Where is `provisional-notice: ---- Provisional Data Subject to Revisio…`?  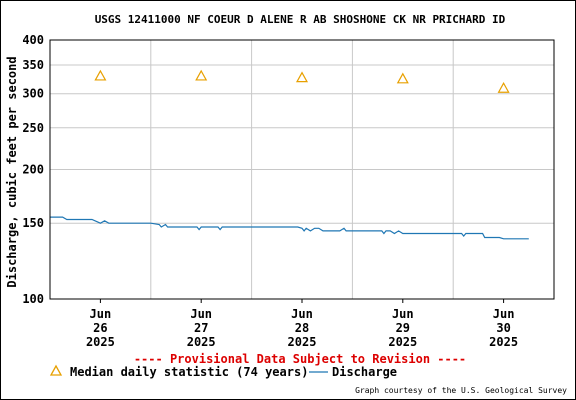
provisional-notice: ---- Provisional Data Subject to Revisio… is located at coordinates (300, 359).